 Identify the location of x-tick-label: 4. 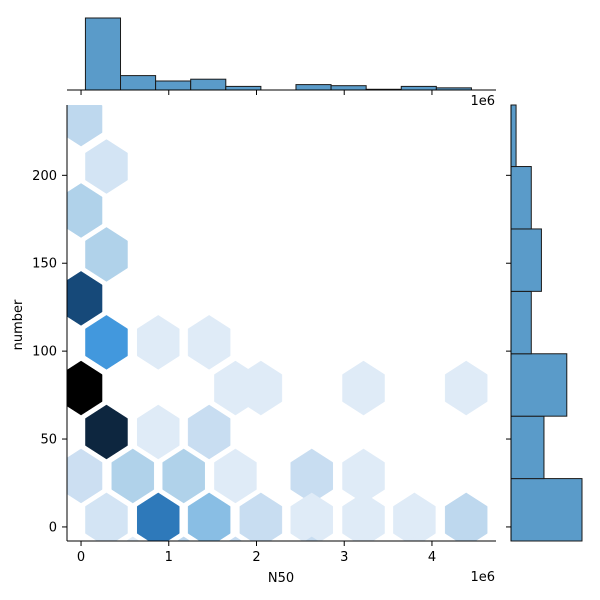
(432, 557).